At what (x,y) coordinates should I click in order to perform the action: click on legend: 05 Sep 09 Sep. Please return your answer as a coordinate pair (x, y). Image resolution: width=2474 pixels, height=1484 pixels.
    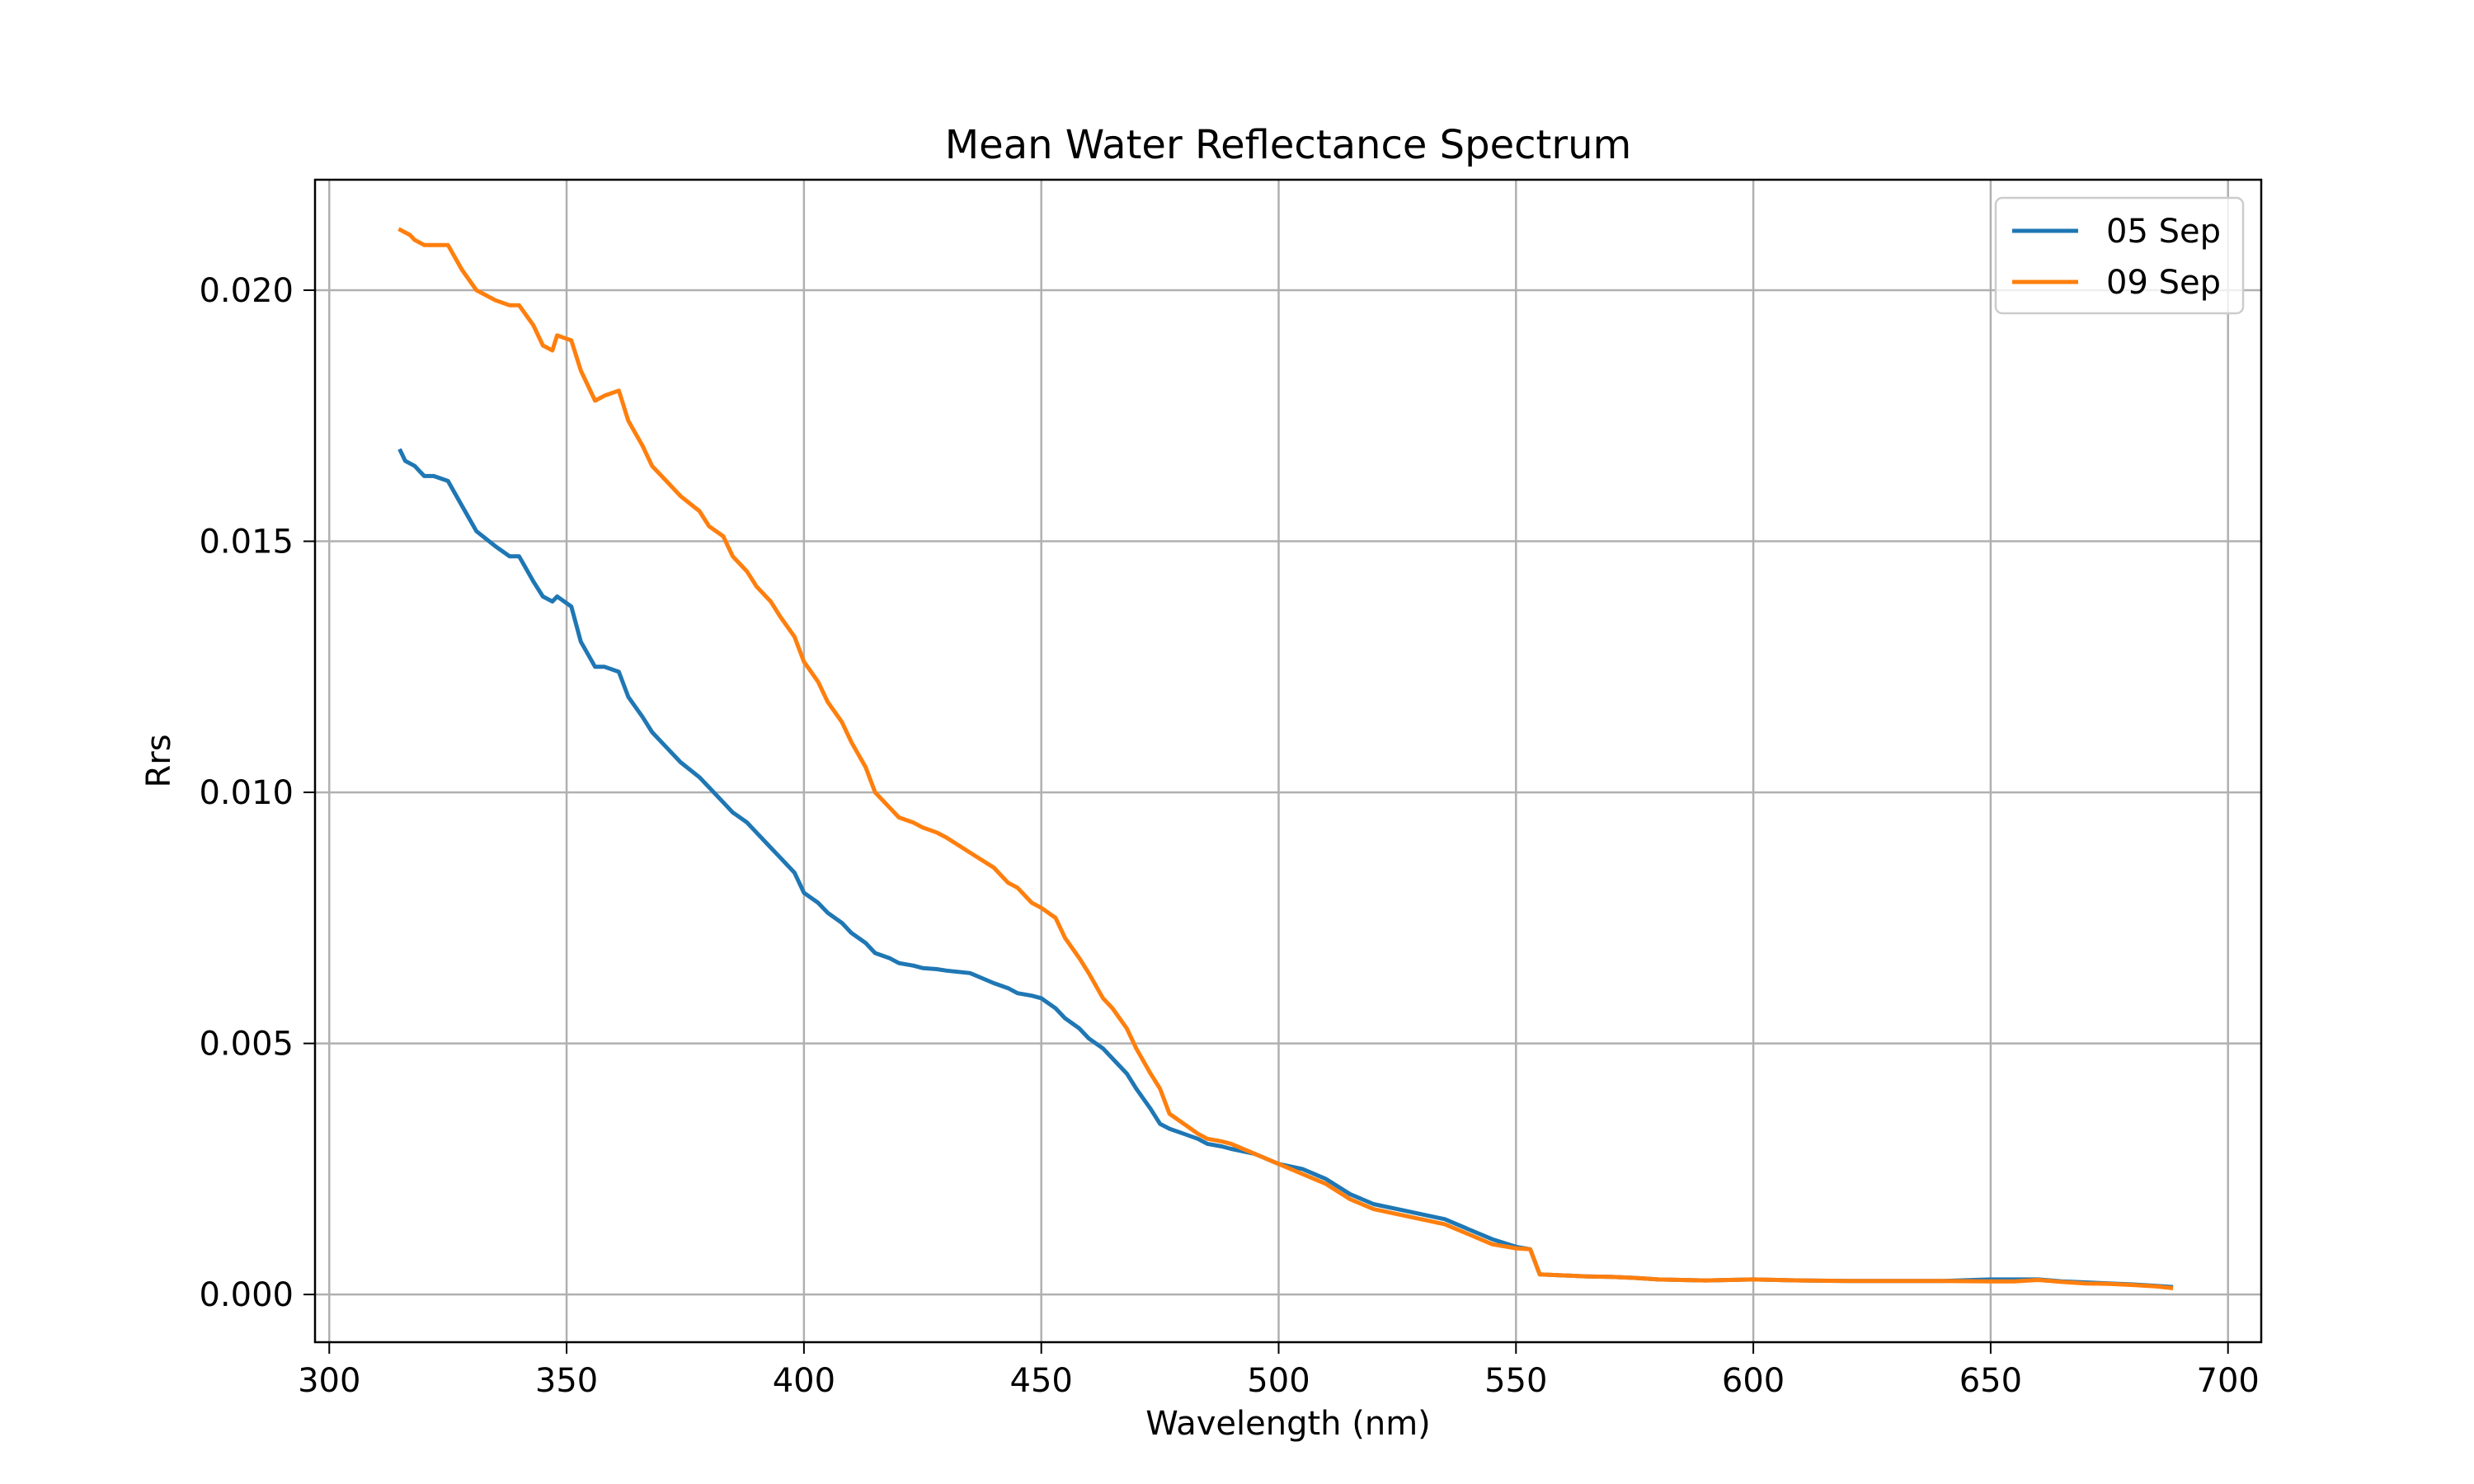
    Looking at the image, I should click on (2119, 255).